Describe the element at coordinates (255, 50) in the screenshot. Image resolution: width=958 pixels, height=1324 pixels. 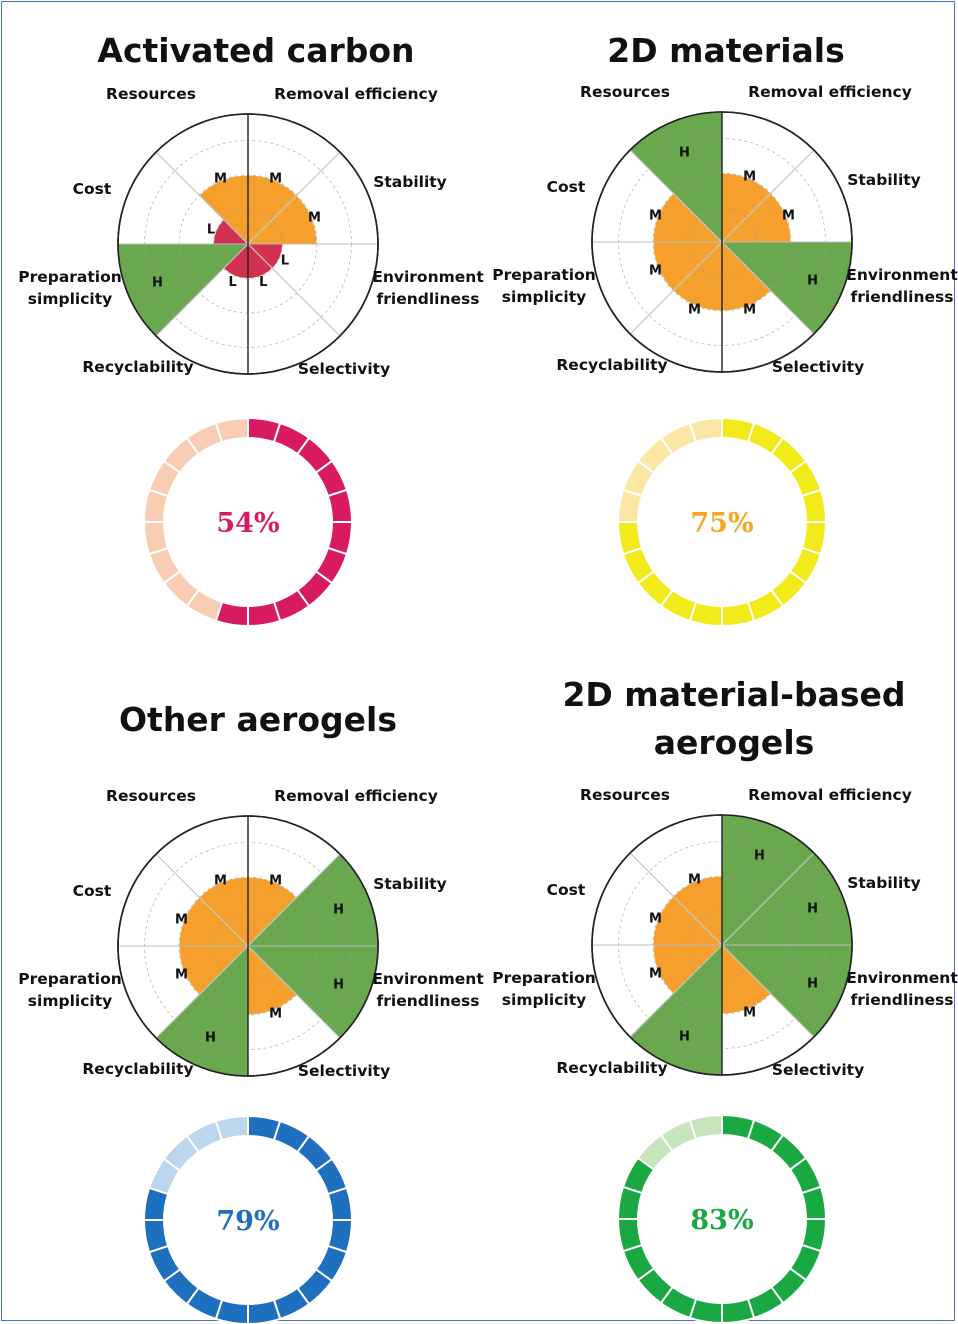
I see `panel-title: Activated carbon` at that location.